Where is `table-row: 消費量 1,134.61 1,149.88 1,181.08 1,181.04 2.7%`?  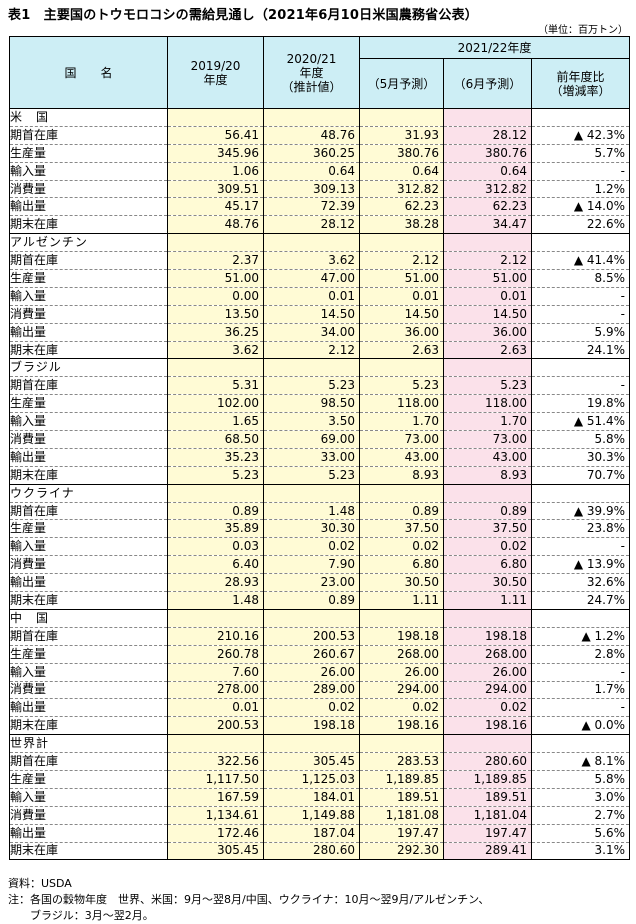 table-row: 消費量 1,134.61 1,149.88 1,181.08 1,181.04 2.7% is located at coordinates (319, 815).